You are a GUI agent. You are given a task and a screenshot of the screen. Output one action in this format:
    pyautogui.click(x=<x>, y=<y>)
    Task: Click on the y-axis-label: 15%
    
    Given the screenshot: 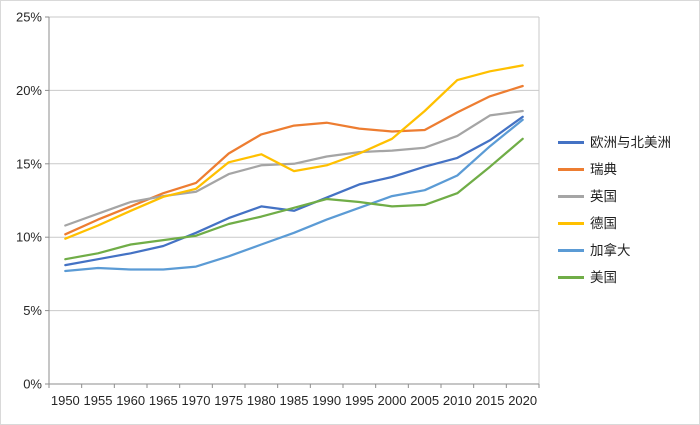 What is the action you would take?
    pyautogui.click(x=29, y=163)
    